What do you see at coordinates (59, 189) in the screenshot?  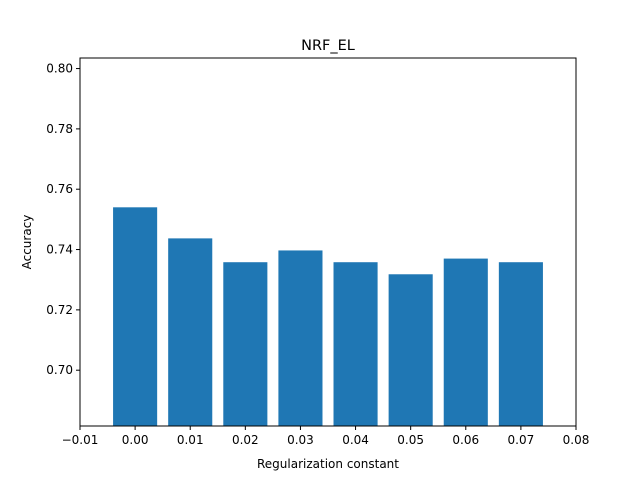 I see `y-tick-label: 0.76` at bounding box center [59, 189].